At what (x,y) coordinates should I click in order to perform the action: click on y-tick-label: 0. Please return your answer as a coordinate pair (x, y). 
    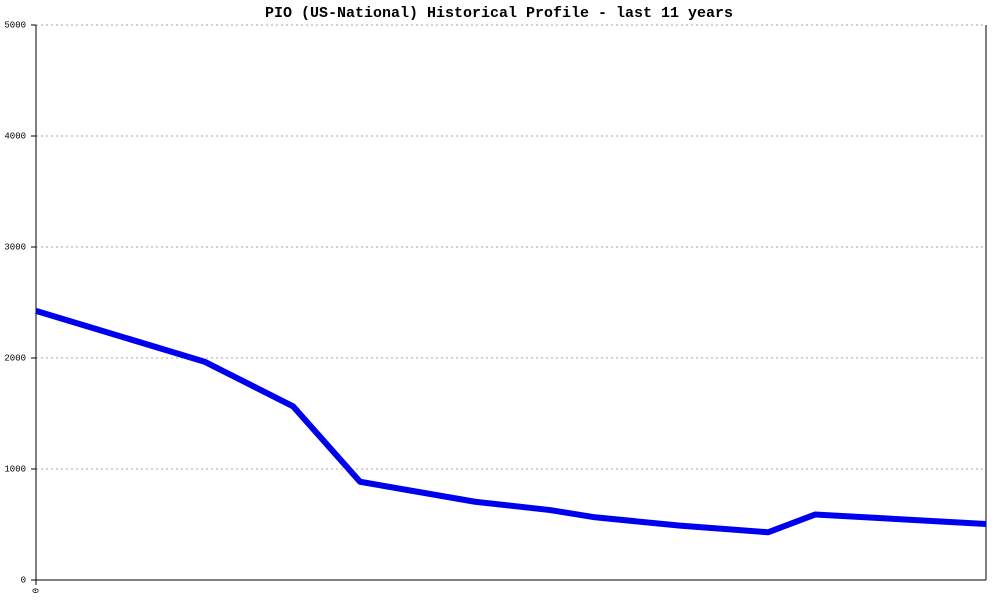
    Looking at the image, I should click on (23, 580).